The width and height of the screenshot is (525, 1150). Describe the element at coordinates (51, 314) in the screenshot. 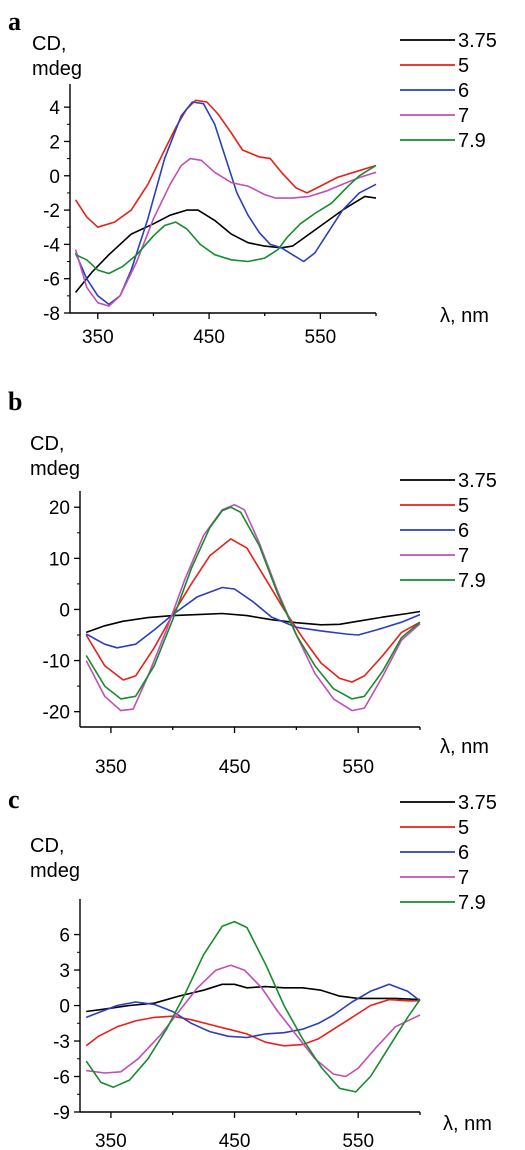

I see `y-tick-label: -8` at that location.